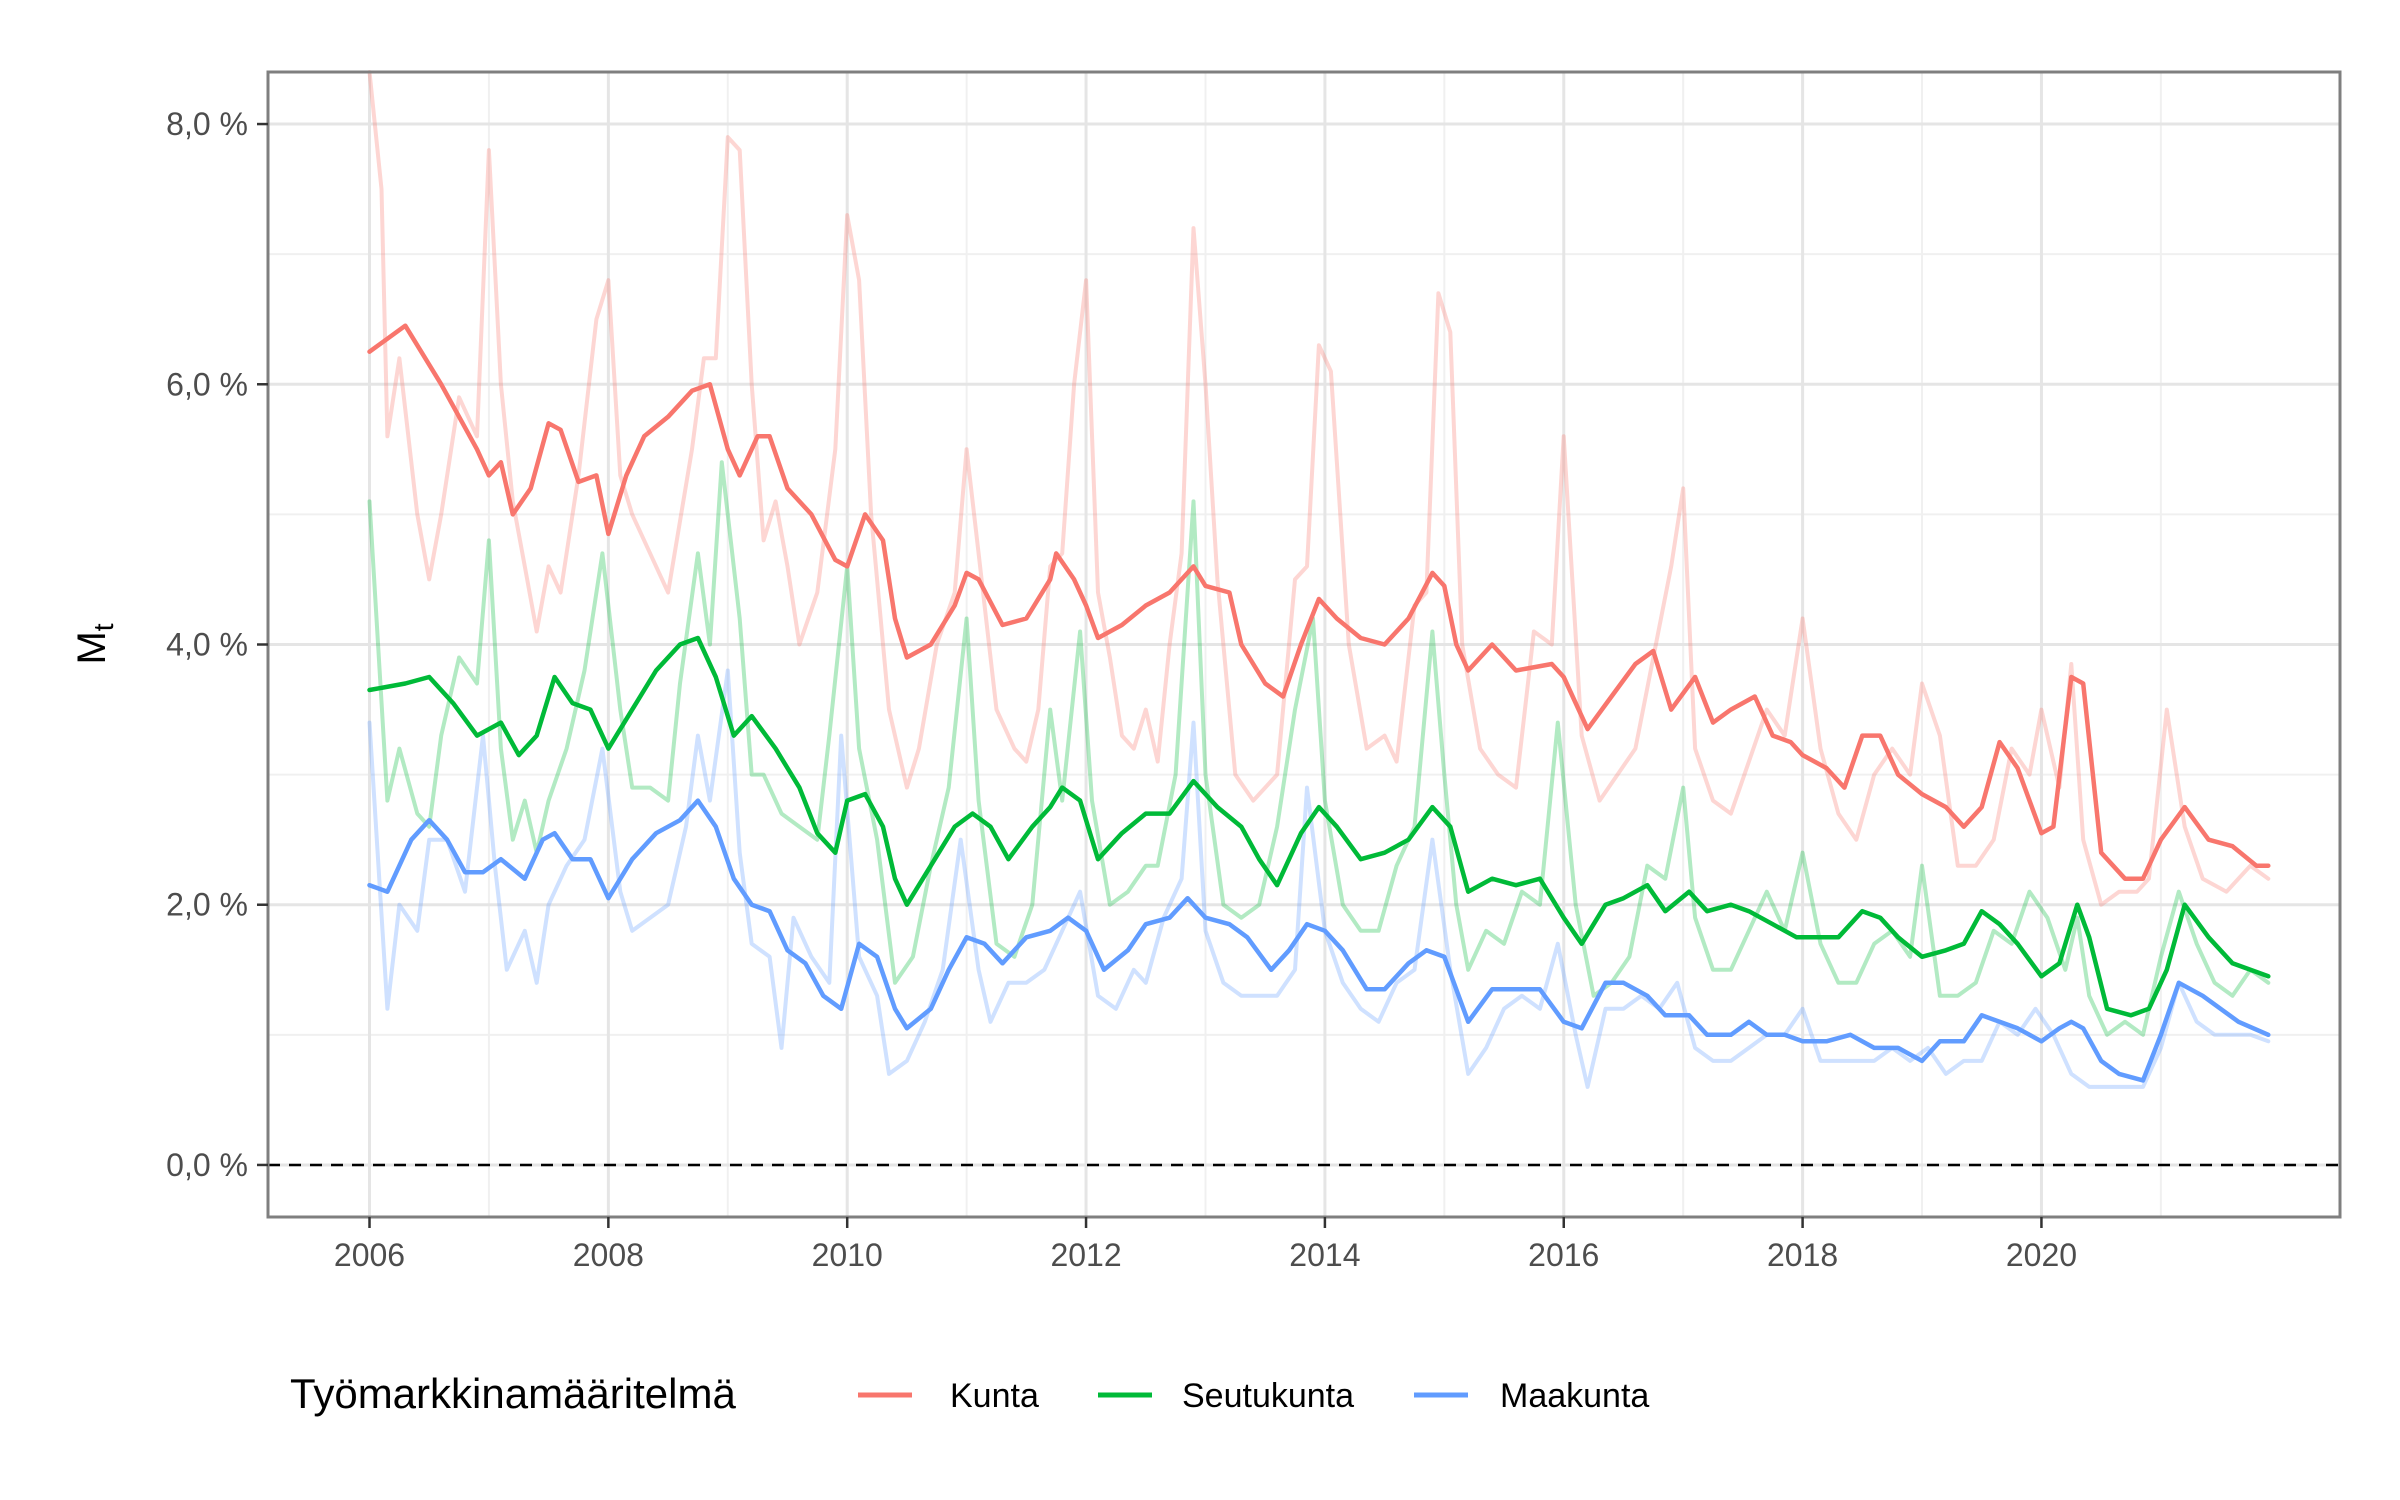 This screenshot has height=1500, width=2400. Describe the element at coordinates (1085, 1255) in the screenshot. I see `x-tick-label: 2012` at that location.